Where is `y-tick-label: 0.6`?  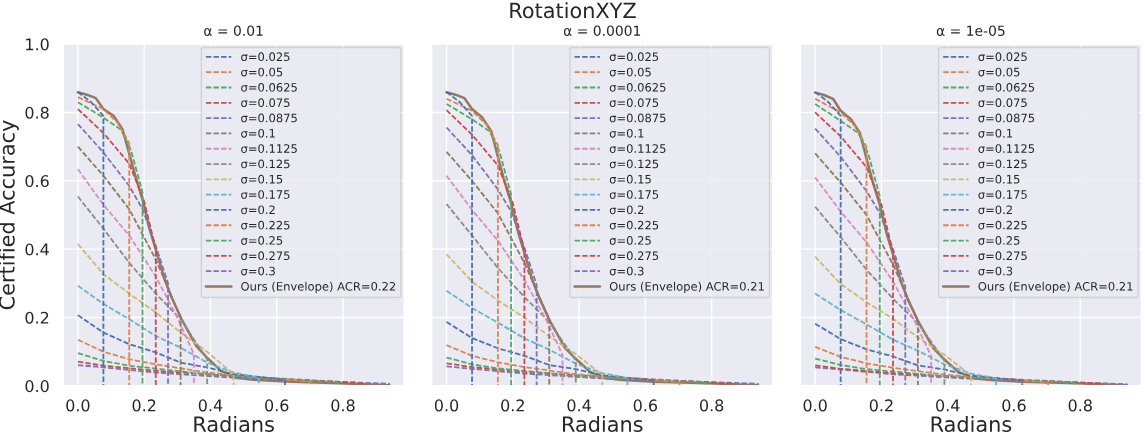
y-tick-label: 0.6 is located at coordinates (37, 181).